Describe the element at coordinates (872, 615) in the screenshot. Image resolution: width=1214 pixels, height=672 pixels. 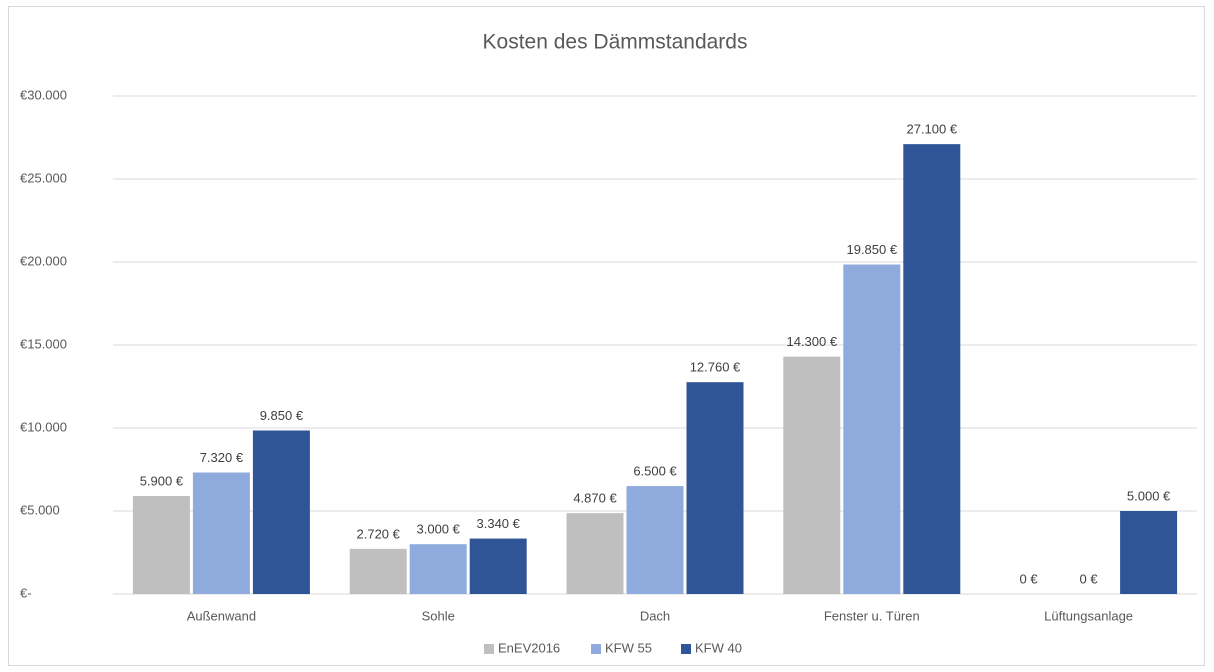
I see `x-tick-label: Fenster u. Türen` at that location.